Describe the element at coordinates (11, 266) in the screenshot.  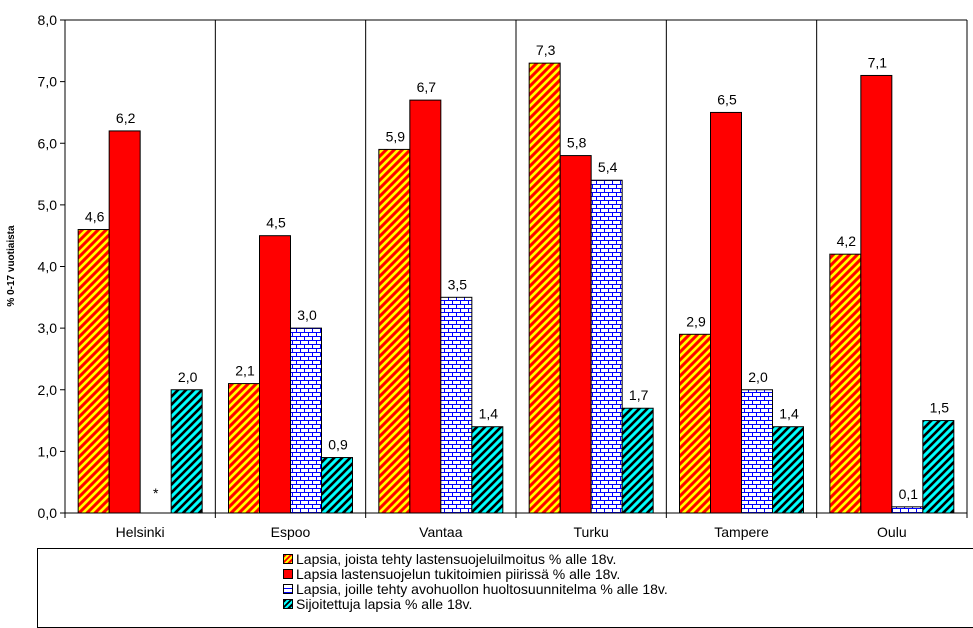
I see `y-axis-title: % 0-17 vuotiaista` at that location.